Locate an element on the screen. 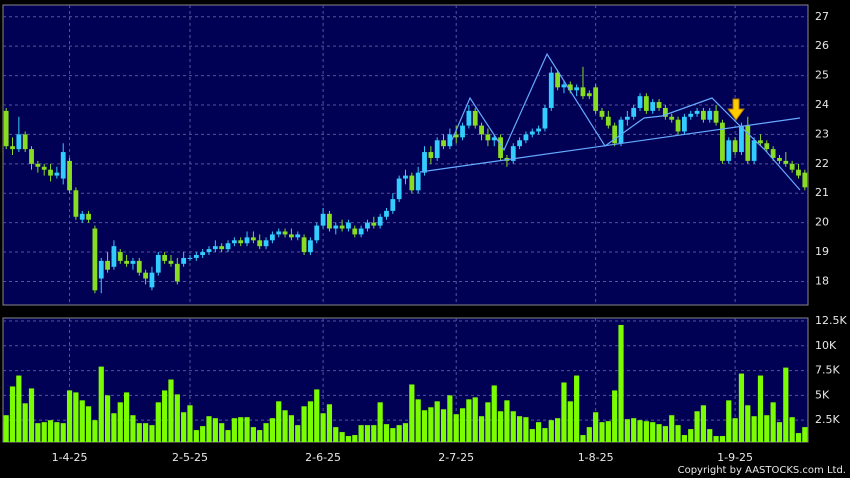 This screenshot has width=850, height=478. arrow-icon is located at coordinates (736, 109).